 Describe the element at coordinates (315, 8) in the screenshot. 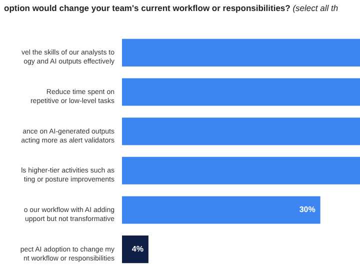

I see `chart-subtitle: (select all th` at that location.